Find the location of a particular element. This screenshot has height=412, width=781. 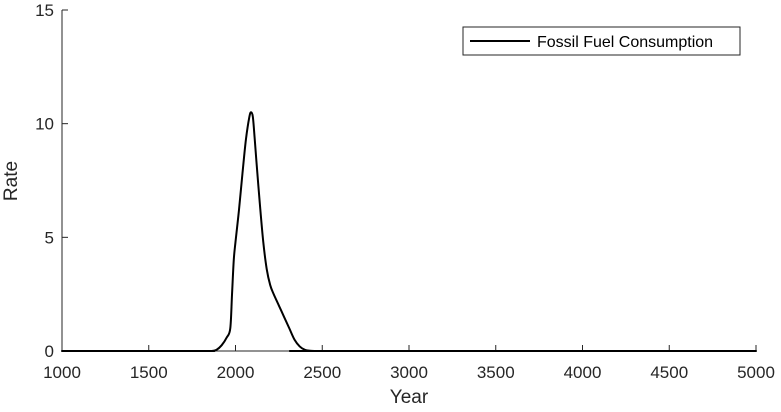

legend: Fossil Fuel Consumption is located at coordinates (601, 41).